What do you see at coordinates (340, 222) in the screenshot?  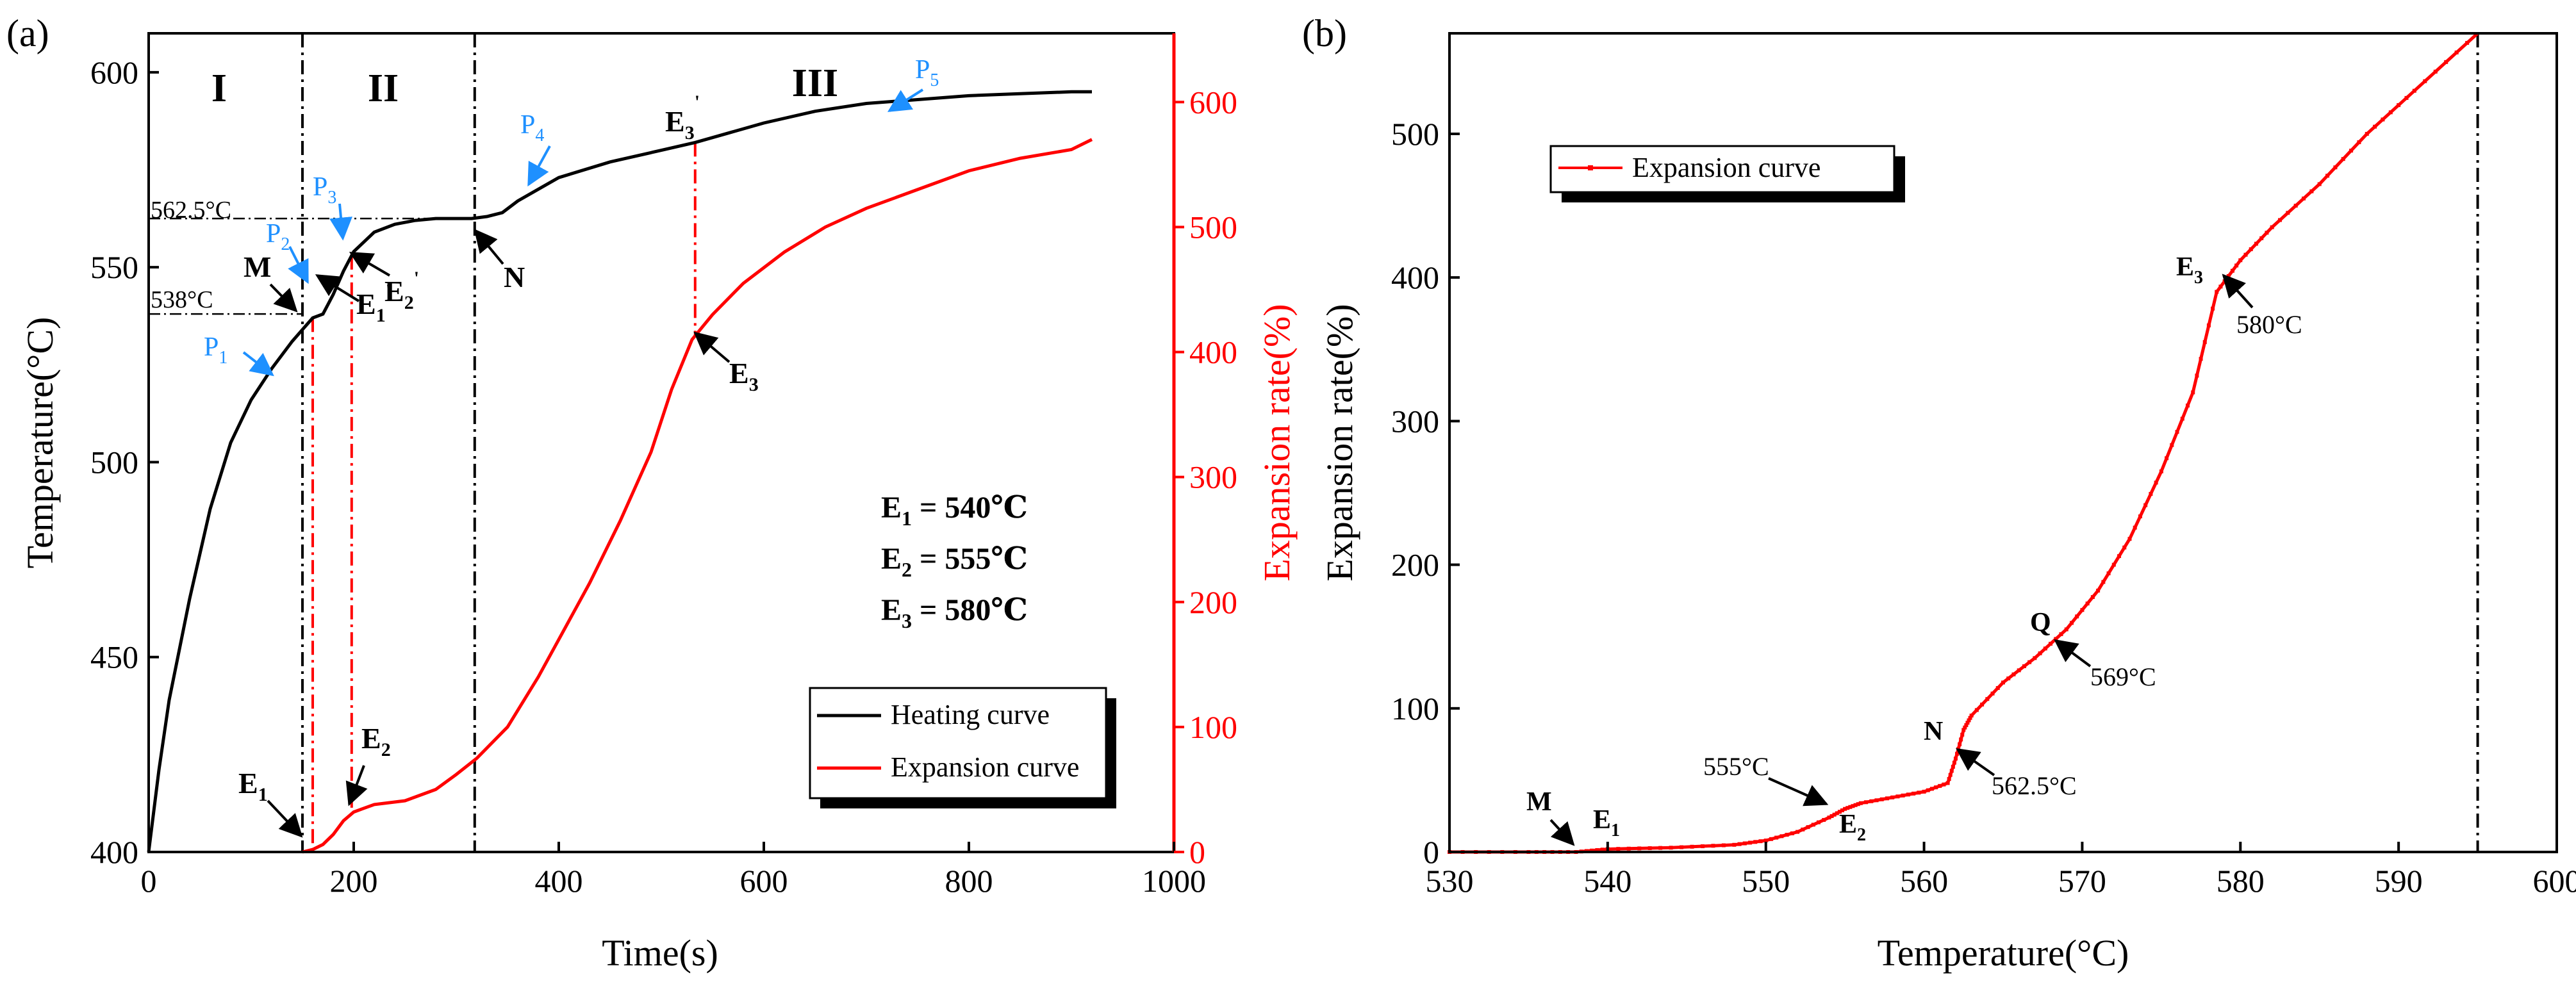 I see `arrow-p3` at bounding box center [340, 222].